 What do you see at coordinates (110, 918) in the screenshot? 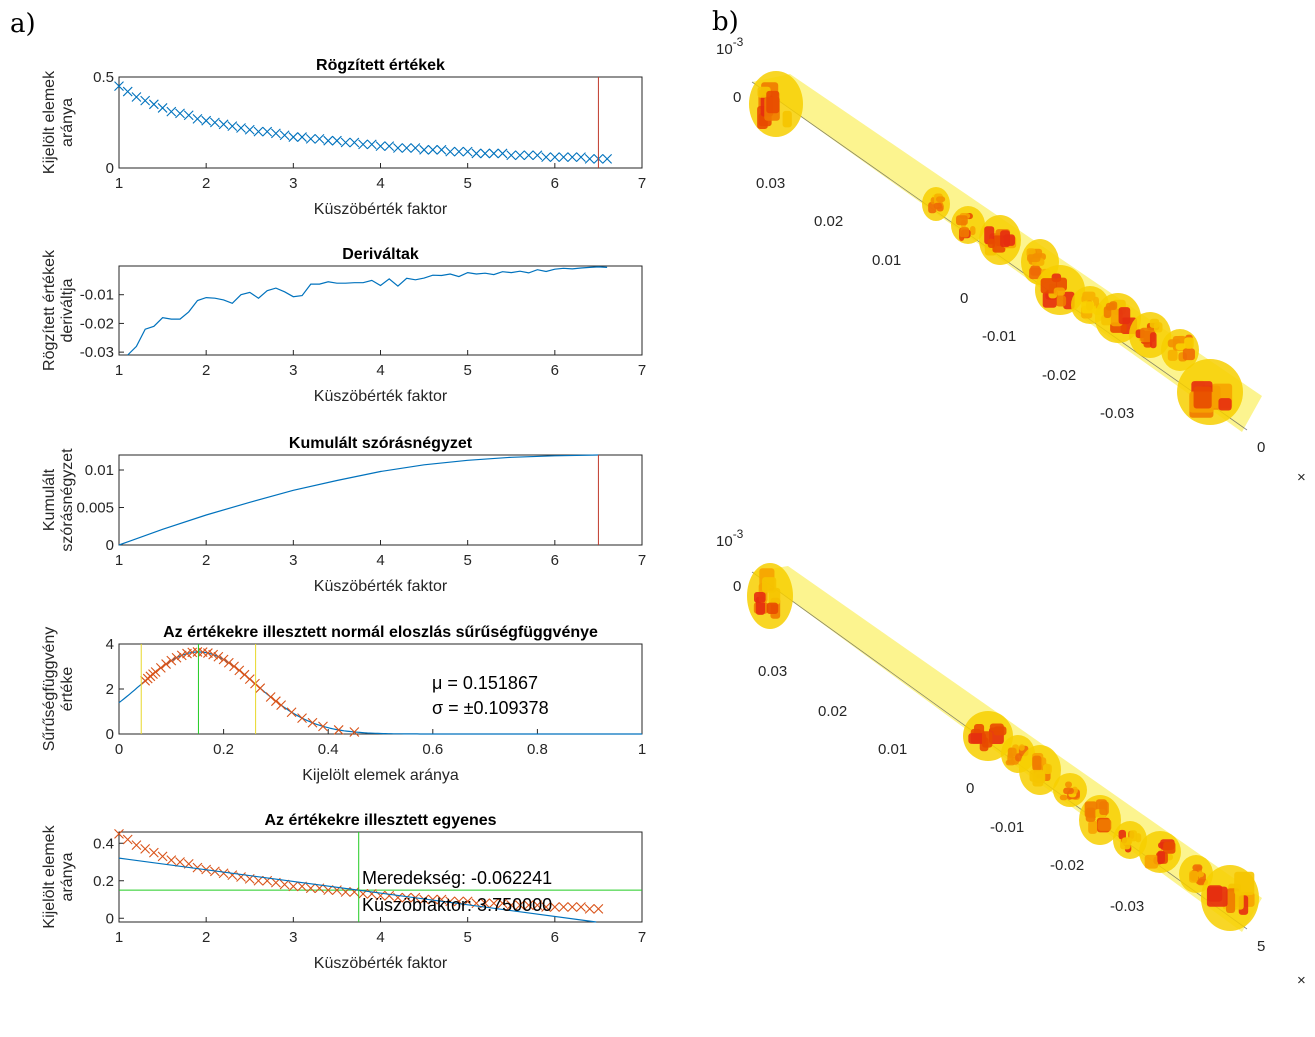
I see `y-tick-label: 0` at bounding box center [110, 918].